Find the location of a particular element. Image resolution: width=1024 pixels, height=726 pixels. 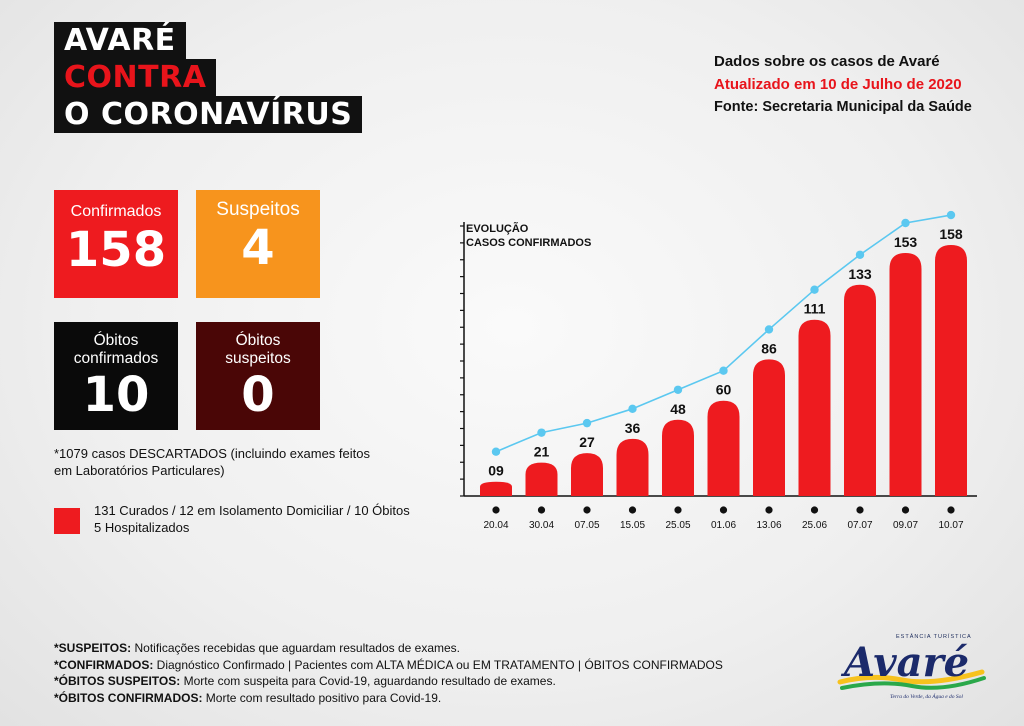

logo-swoosh-green is located at coordinates (913, 683).